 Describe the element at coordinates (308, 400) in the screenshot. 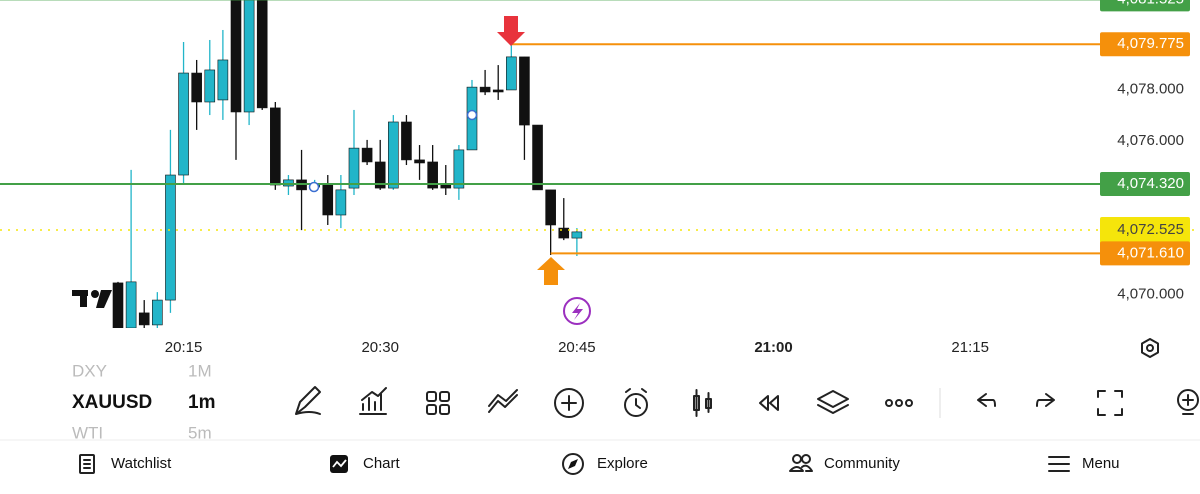

I see `draw-tool` at that location.